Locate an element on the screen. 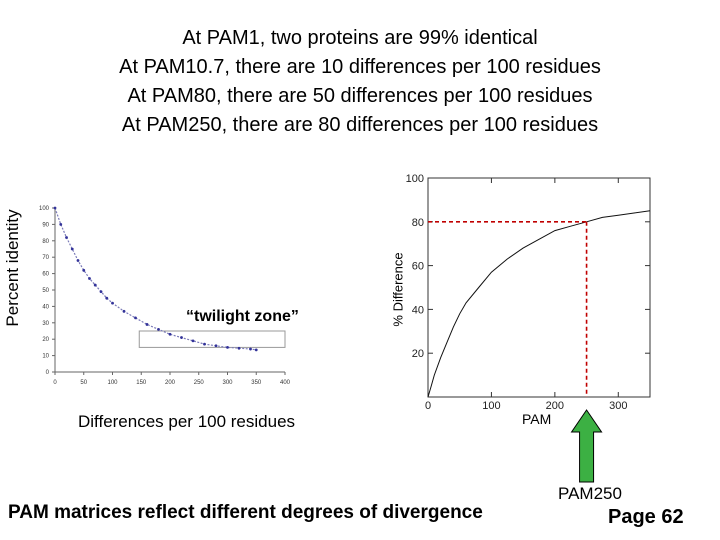 This screenshot has height=540, width=720. page-number: Page 62 is located at coordinates (646, 517).